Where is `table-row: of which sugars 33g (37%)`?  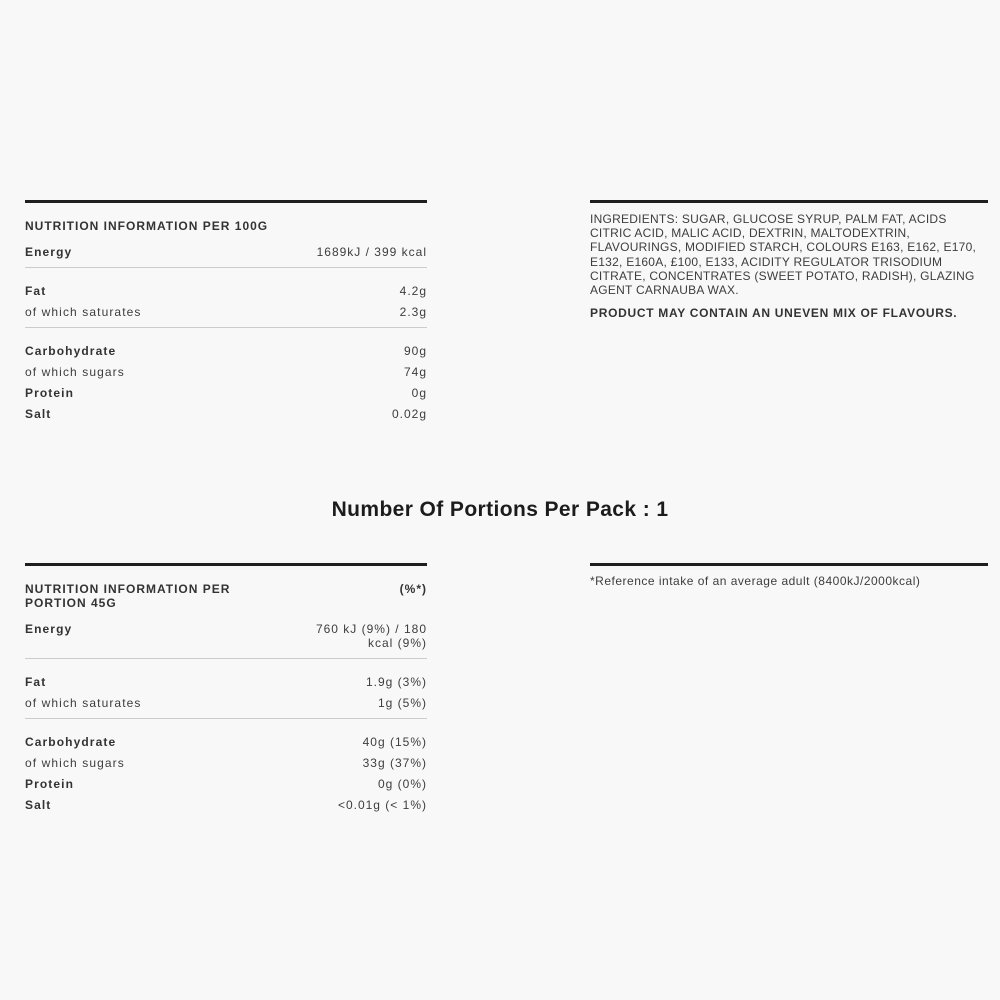 table-row: of which sugars 33g (37%) is located at coordinates (226, 762).